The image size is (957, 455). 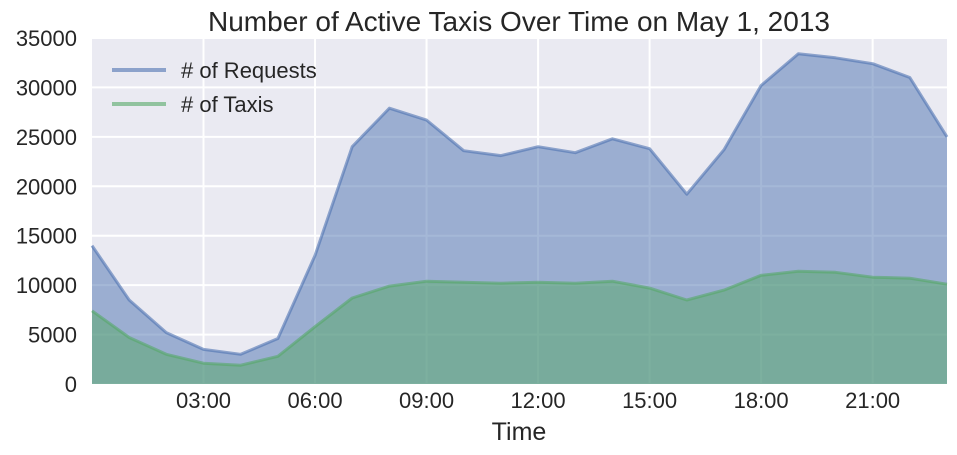 What do you see at coordinates (46, 137) in the screenshot?
I see `y-tick-label: 25000` at bounding box center [46, 137].